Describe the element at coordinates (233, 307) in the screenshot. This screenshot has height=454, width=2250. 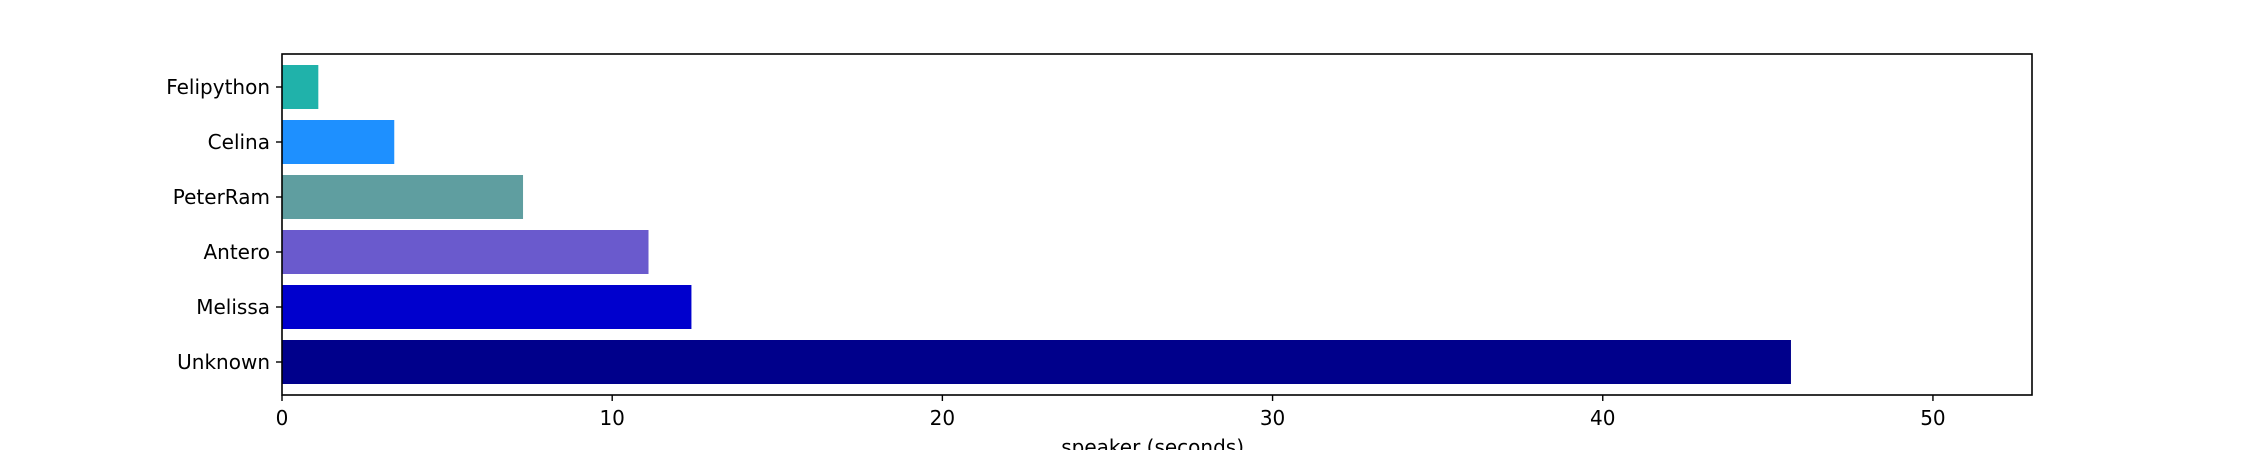
I see `y-tick-label-melissa: Melissa` at that location.